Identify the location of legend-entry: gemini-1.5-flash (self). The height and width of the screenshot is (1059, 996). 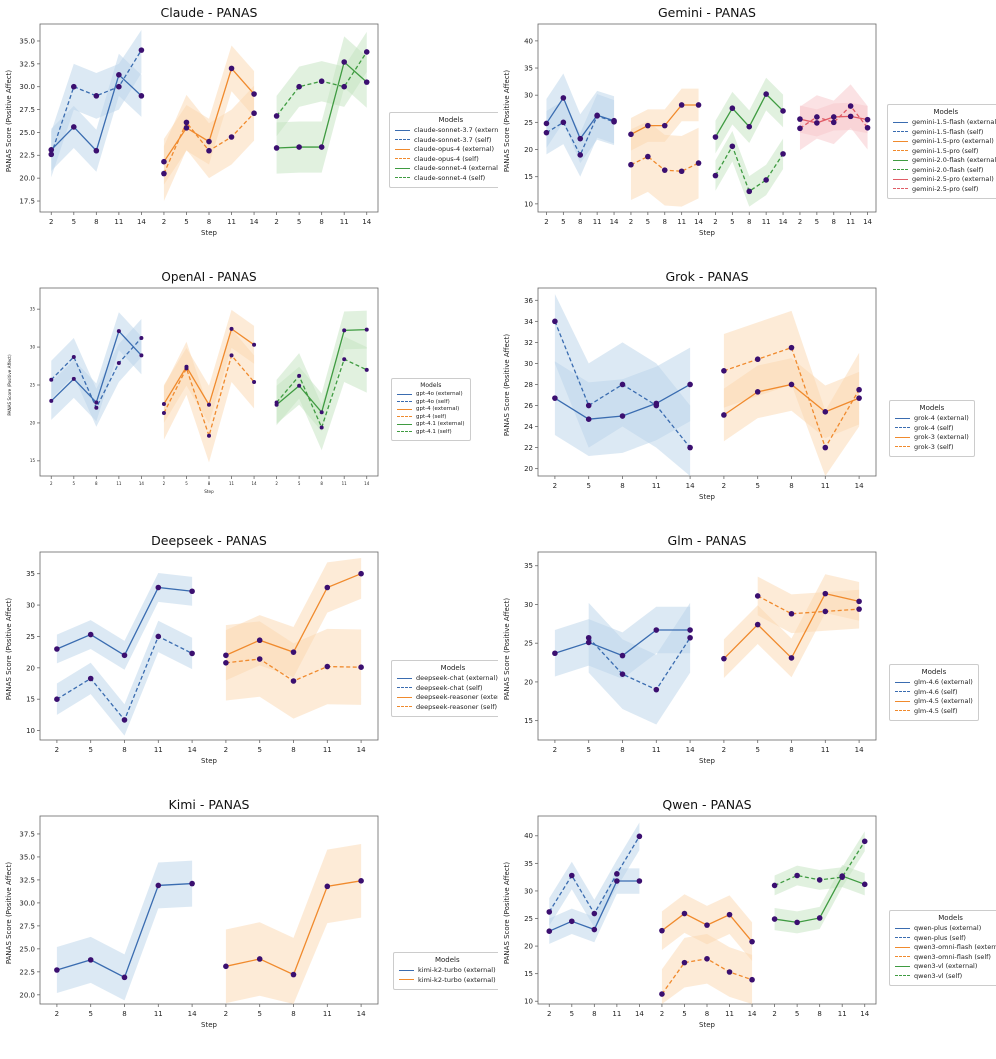
(944, 132).